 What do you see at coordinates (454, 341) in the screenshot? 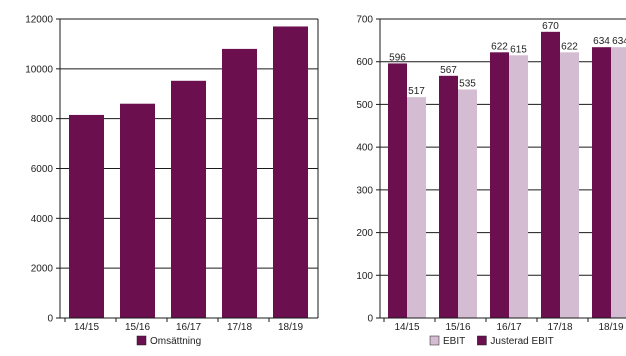
I see `legend-label: EBIT` at bounding box center [454, 341].